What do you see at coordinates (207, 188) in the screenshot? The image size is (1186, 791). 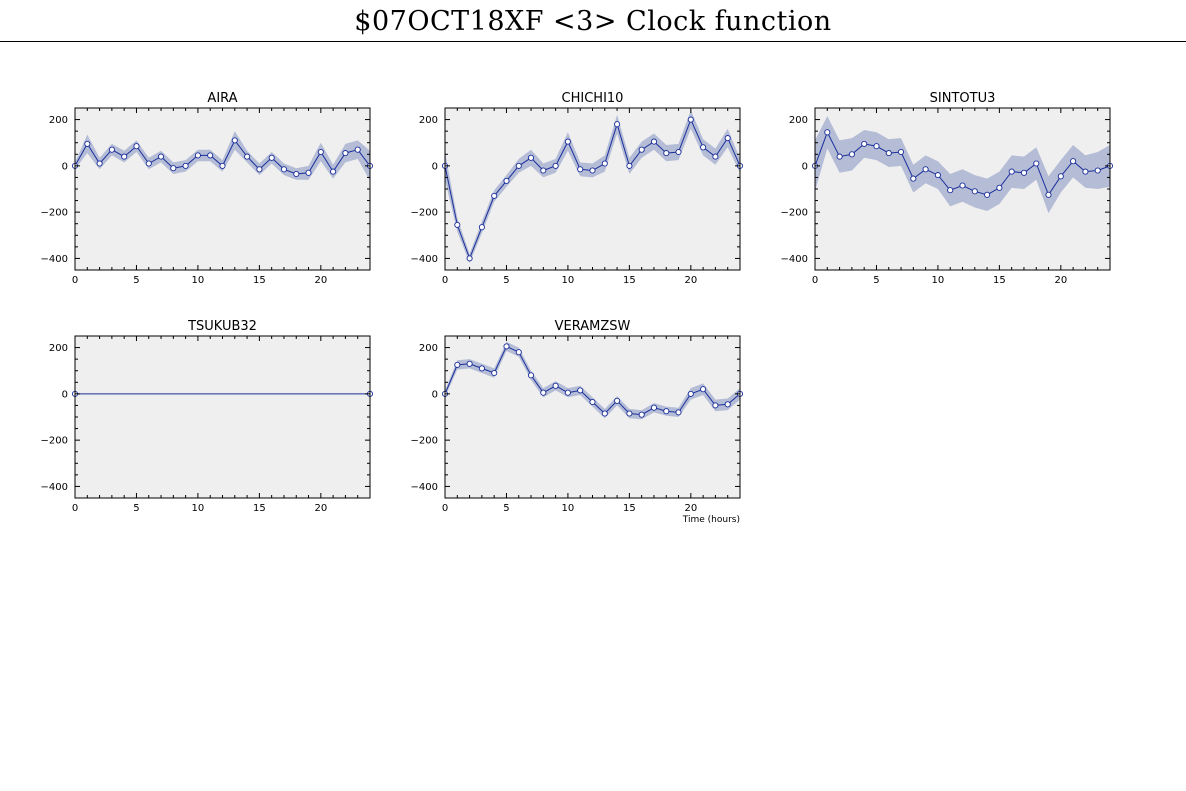 I see `chart-panel-aira: 0 5 10 15 20 200 0 −200 −400 AIRA` at bounding box center [207, 188].